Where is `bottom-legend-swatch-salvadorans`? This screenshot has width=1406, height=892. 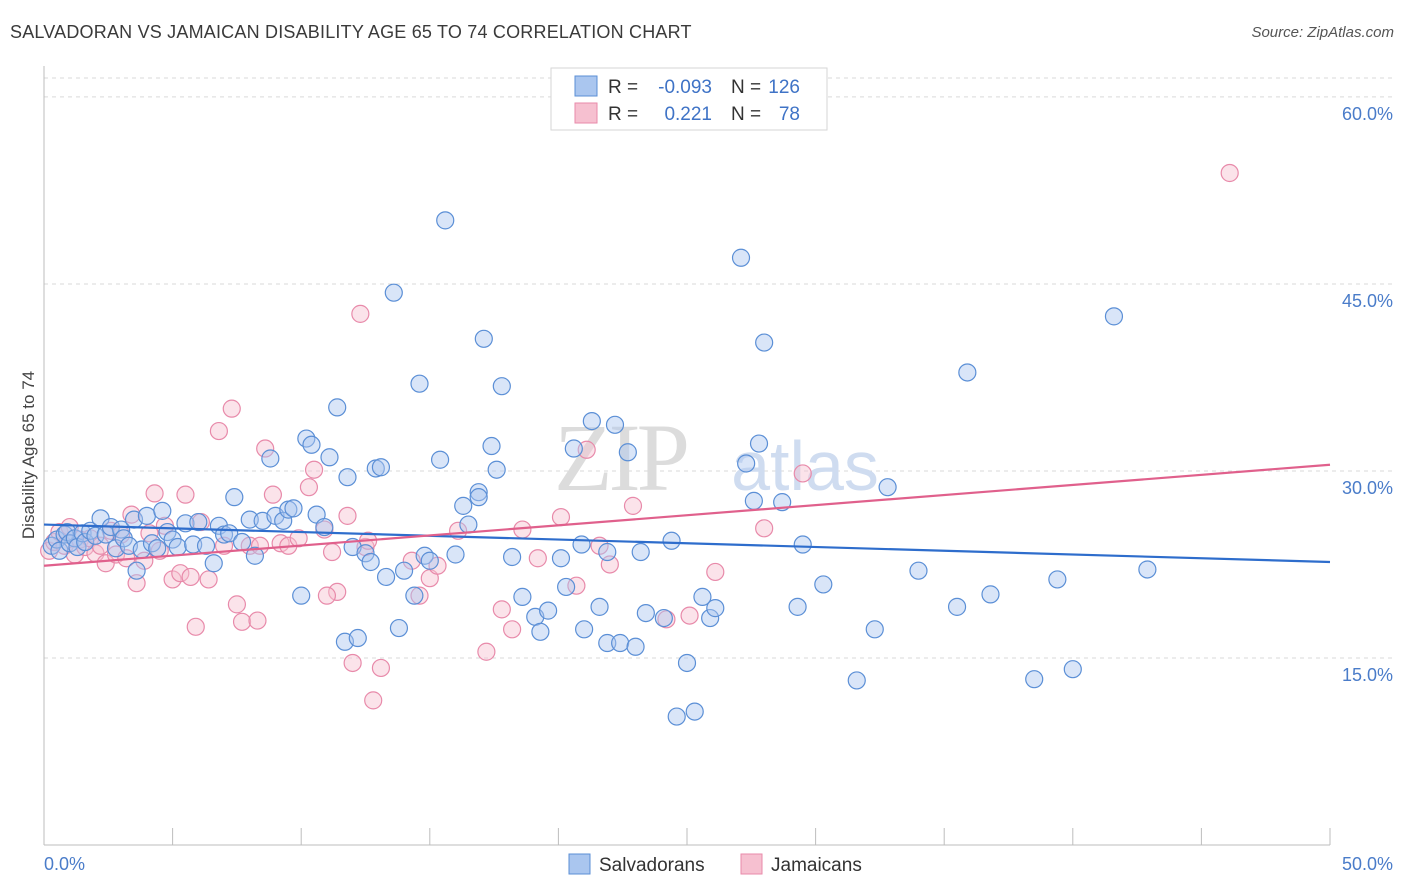
bottom-legend-swatch-salvadorans is located at coordinates (579, 864).